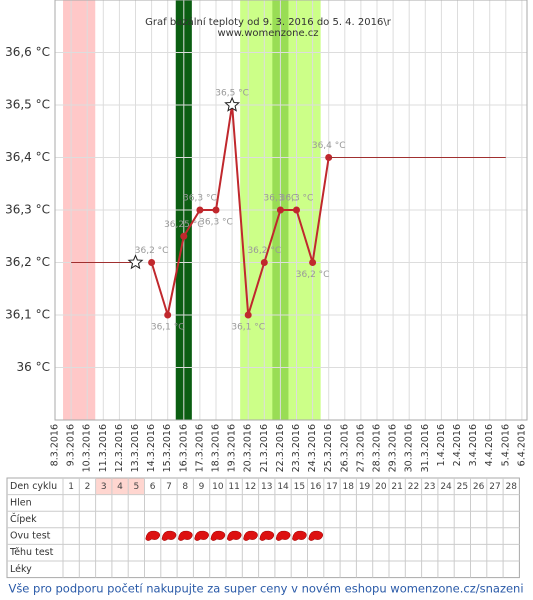 The height and width of the screenshot is (600, 533). Describe the element at coordinates (71, 487) in the screenshot. I see `day-number: 1` at that location.